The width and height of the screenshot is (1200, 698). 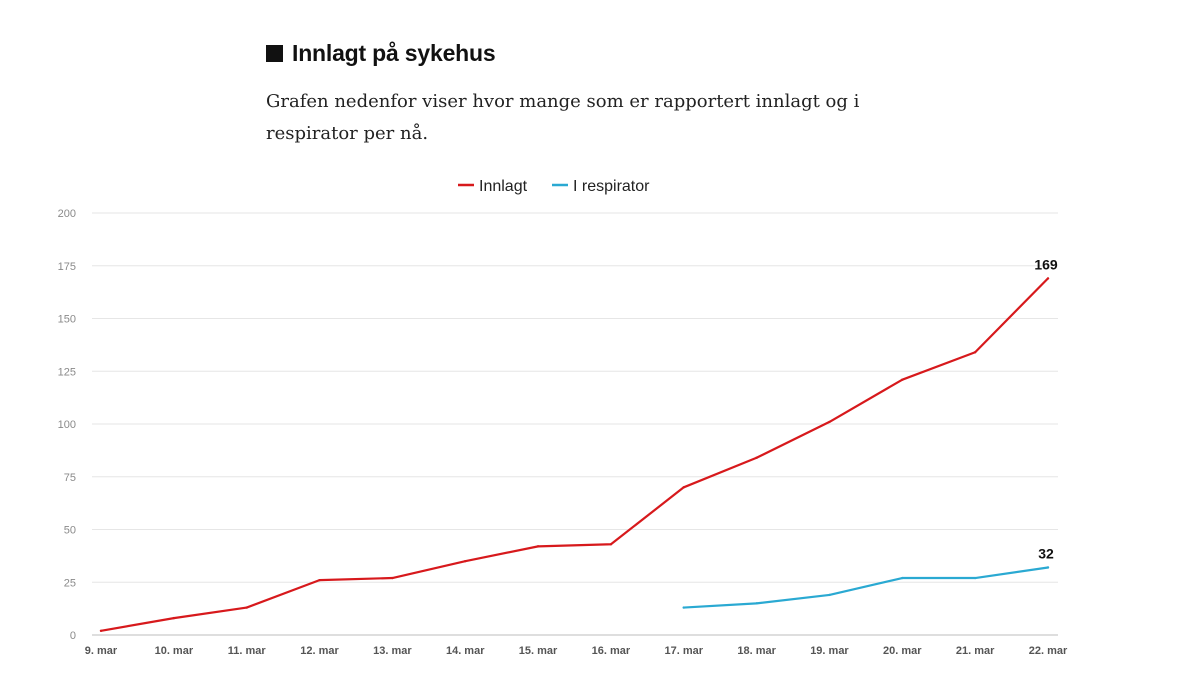 What do you see at coordinates (73, 636) in the screenshot?
I see `y-tick-label: 0` at bounding box center [73, 636].